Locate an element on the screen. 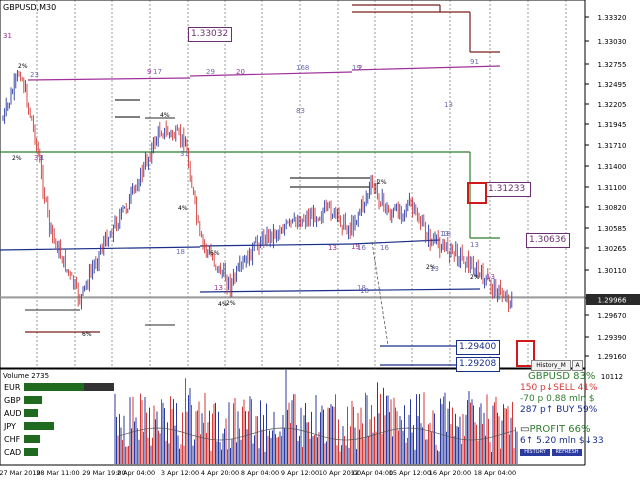 The width and height of the screenshot is (640, 480). currency-label: GBP is located at coordinates (12, 400).